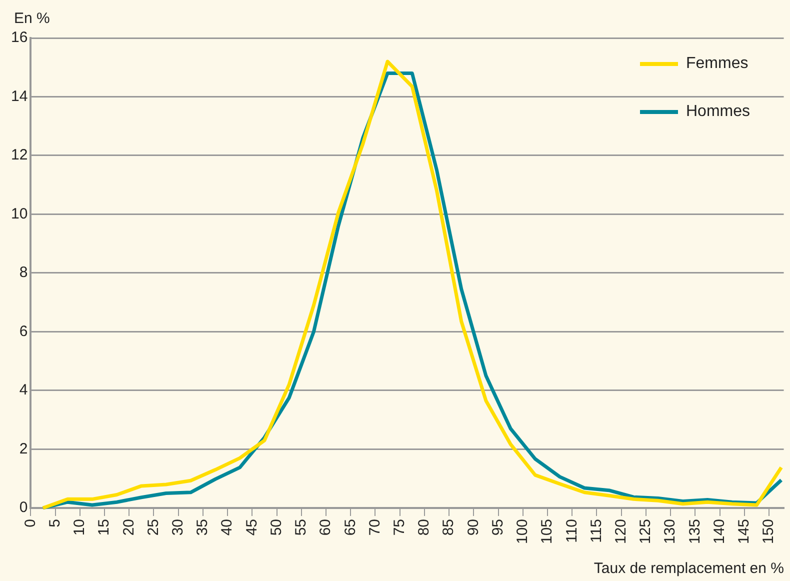 The height and width of the screenshot is (581, 790). I want to click on x-tick-label: 25, so click(153, 527).